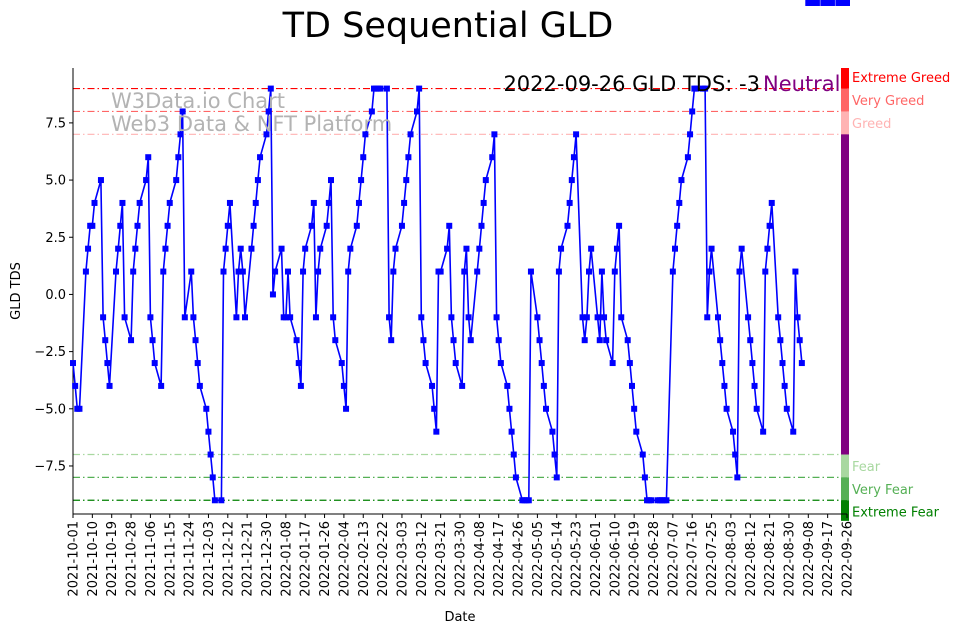 The image size is (967, 633). Describe the element at coordinates (751, 559) in the screenshot. I see `x-tick-label: 2022-08-12` at that location.